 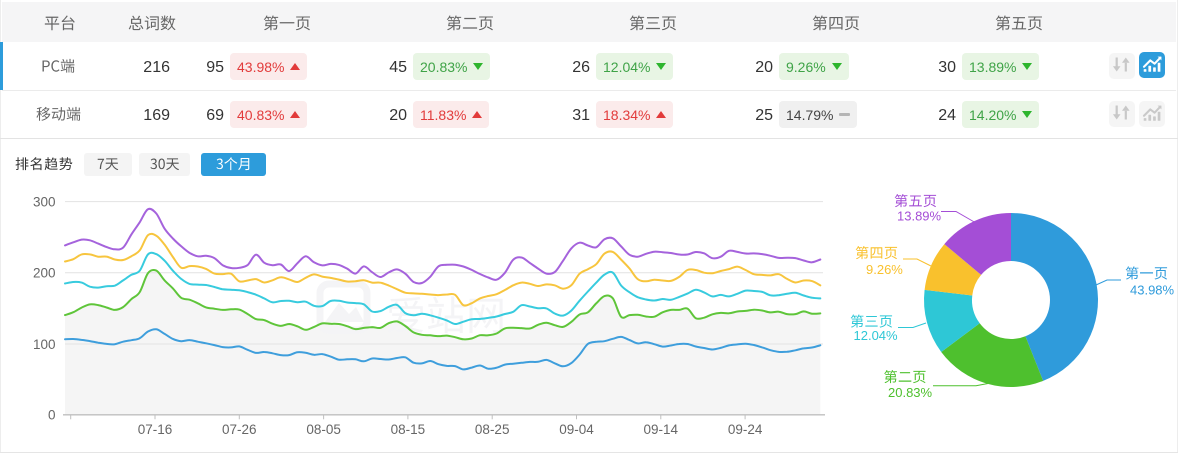 I want to click on svg-text: 13.89%, so click(x=919, y=216).